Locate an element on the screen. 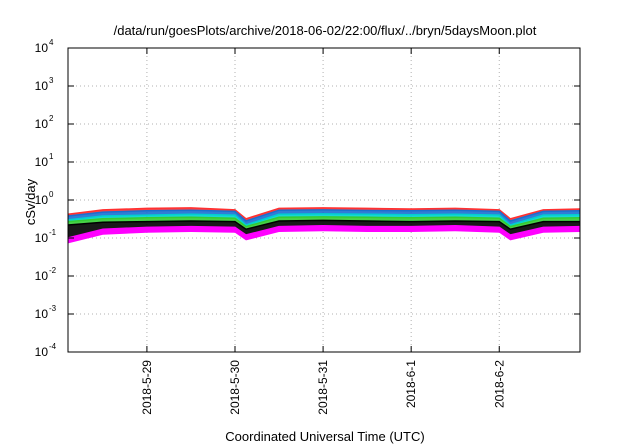 This screenshot has height=448, width=640. x-tick-label: 2018-6-1 is located at coordinates (411, 384).